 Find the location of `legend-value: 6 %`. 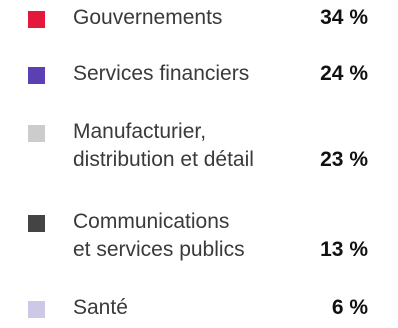

legend-value: 6 % is located at coordinates (349, 307).